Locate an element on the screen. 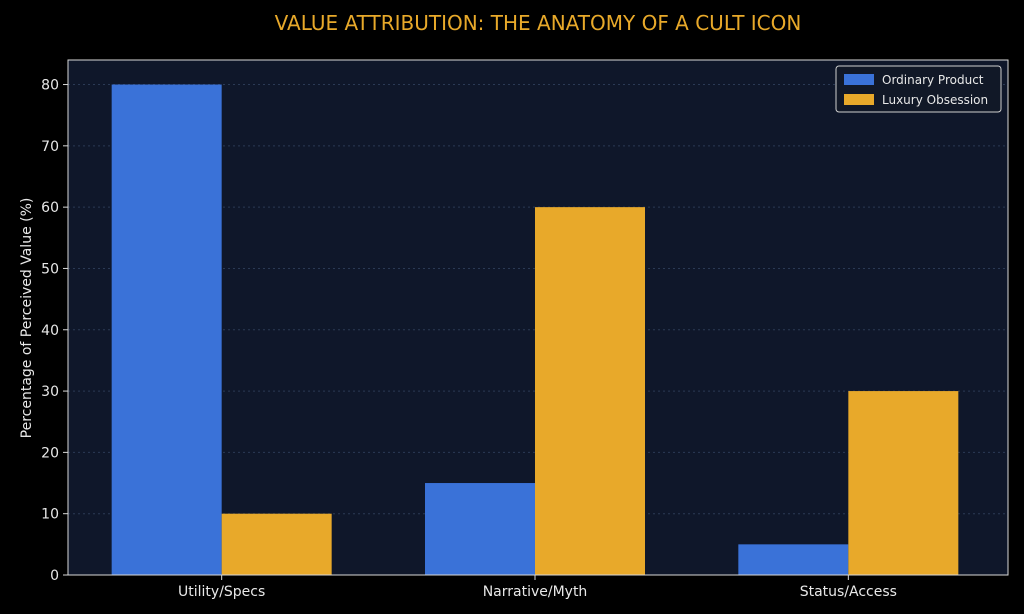  x-axis-ticks: Utility/Specs Narrative/Myth Status/Access is located at coordinates (537, 587).